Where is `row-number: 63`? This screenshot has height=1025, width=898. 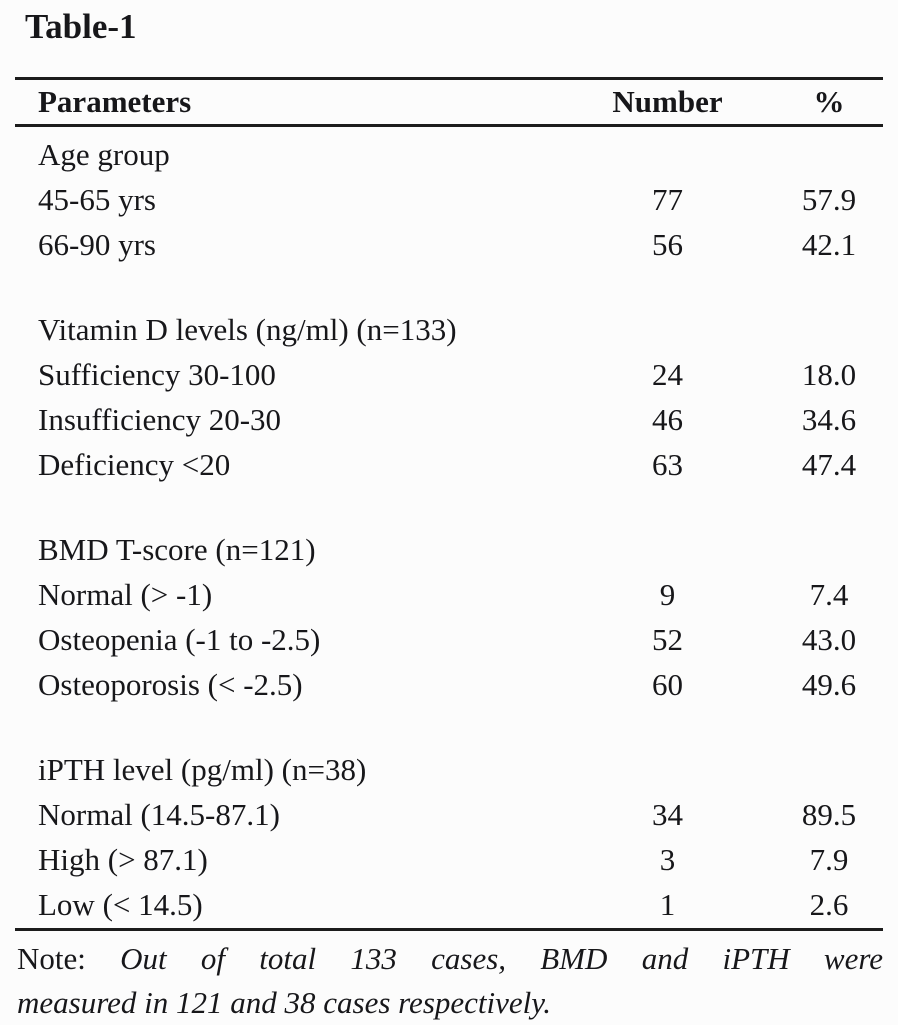 row-number: 63 is located at coordinates (667, 464).